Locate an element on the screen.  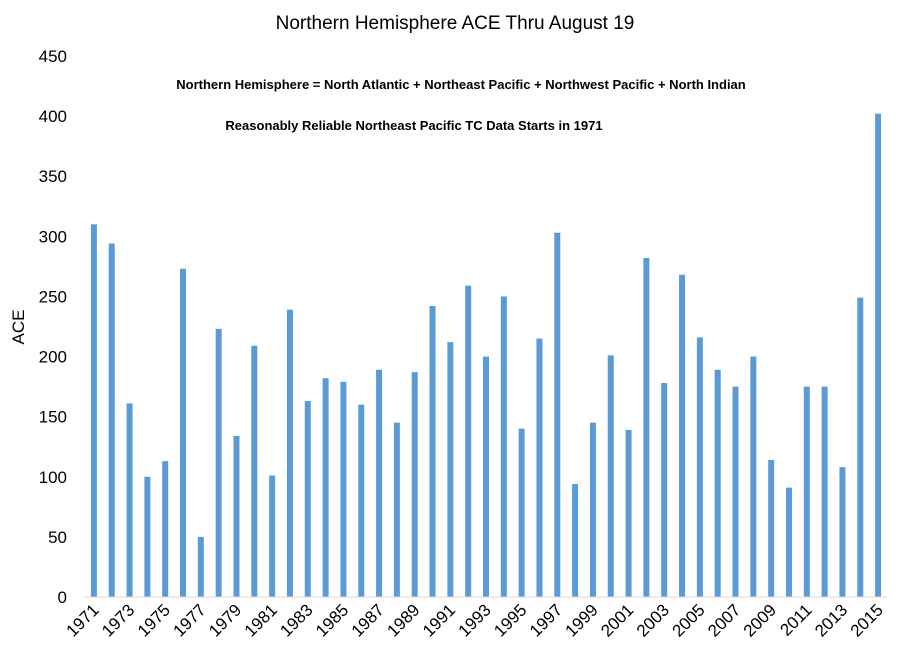
bar-2007 is located at coordinates (735, 491).